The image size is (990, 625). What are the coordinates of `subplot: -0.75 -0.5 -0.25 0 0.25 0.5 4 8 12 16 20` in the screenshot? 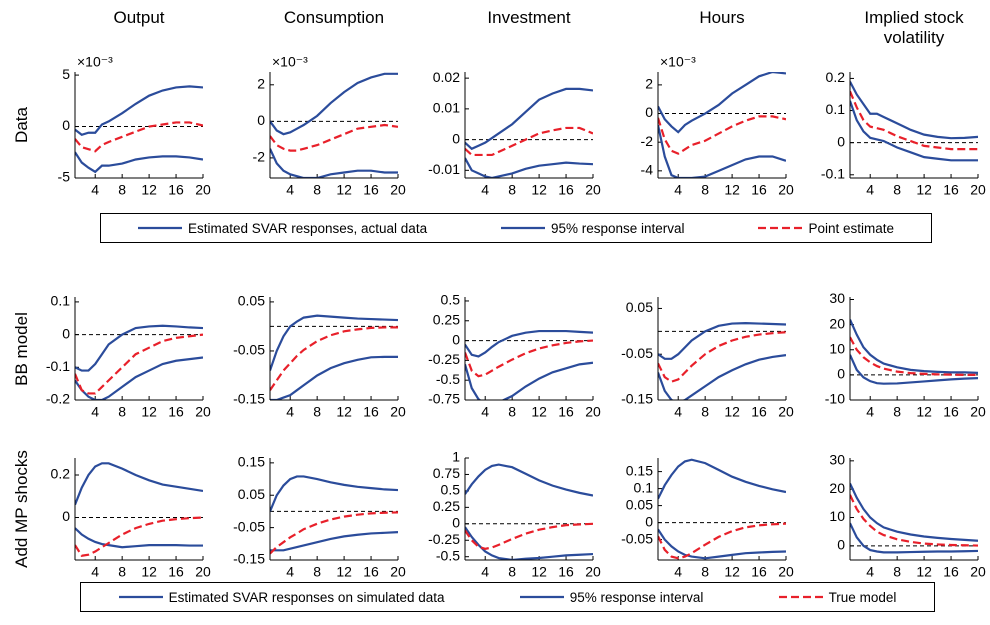 It's located at (514, 356).